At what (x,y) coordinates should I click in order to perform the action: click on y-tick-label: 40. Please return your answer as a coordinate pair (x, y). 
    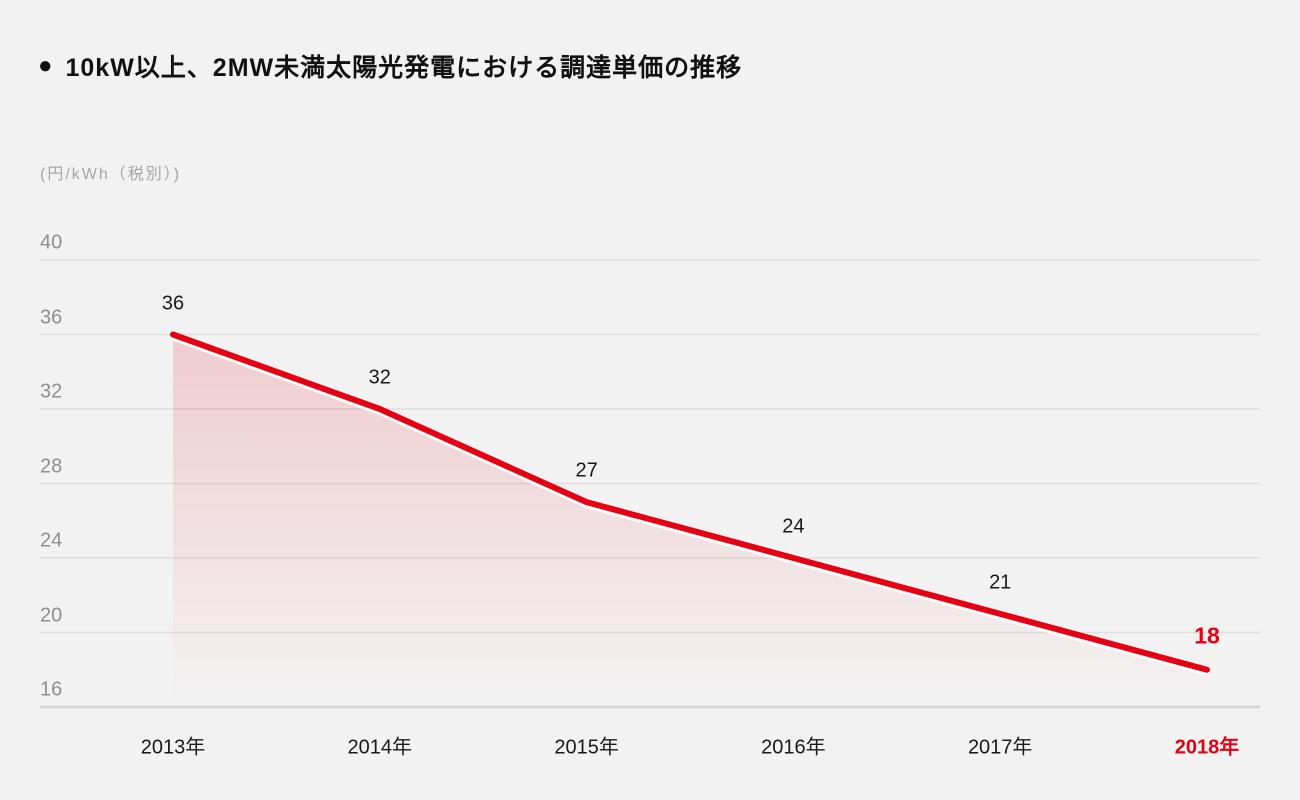
    Looking at the image, I should click on (51, 242).